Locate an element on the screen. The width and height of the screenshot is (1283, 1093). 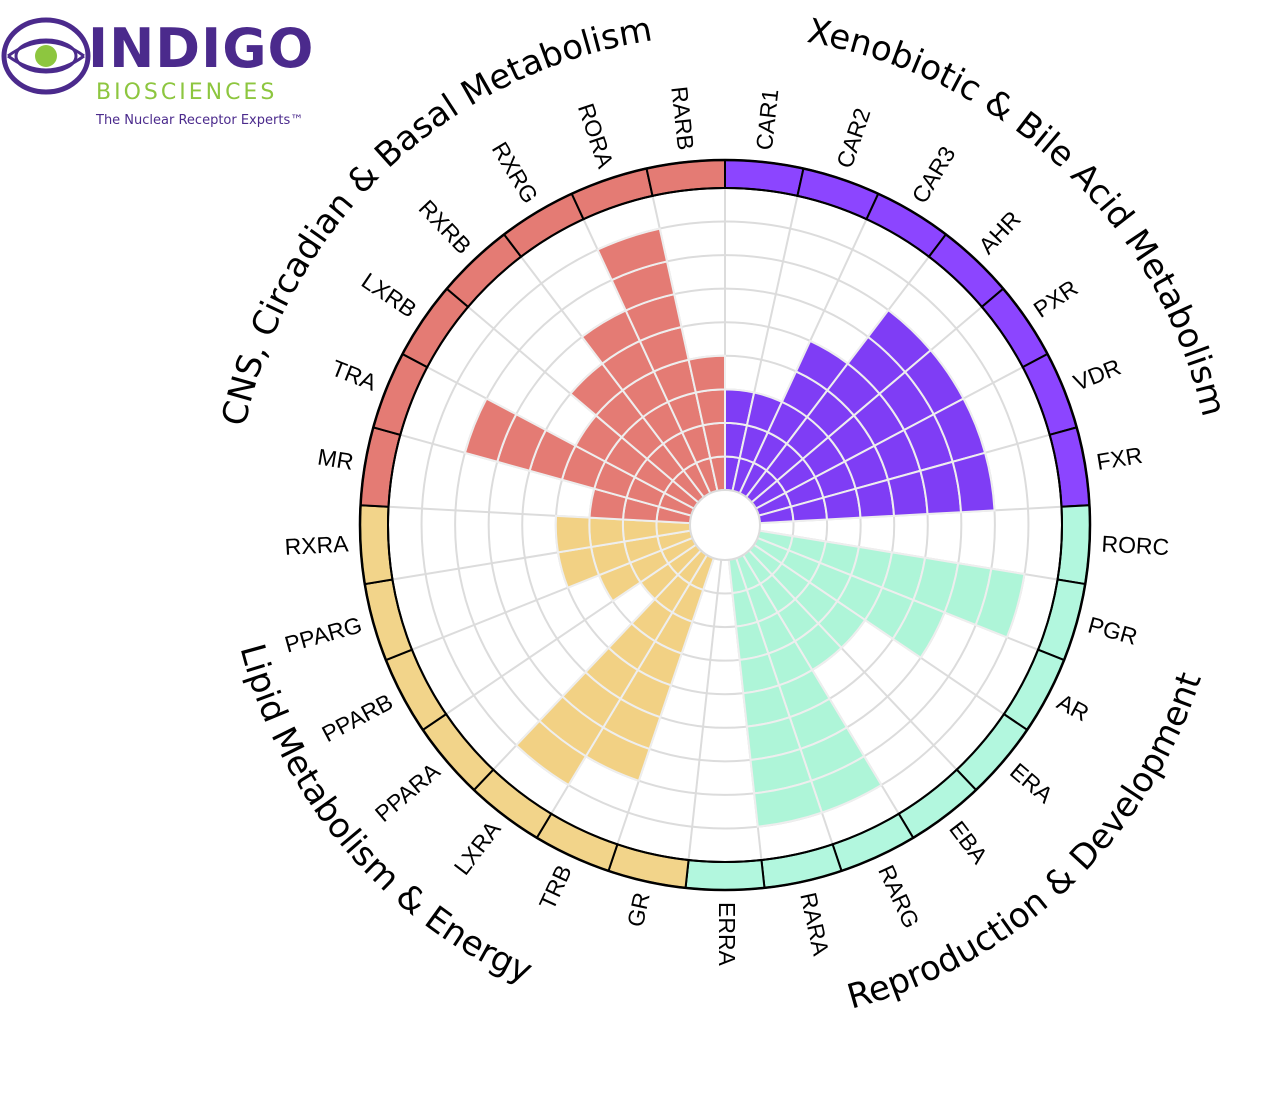
bar-pxr is located at coordinates (857, 429).